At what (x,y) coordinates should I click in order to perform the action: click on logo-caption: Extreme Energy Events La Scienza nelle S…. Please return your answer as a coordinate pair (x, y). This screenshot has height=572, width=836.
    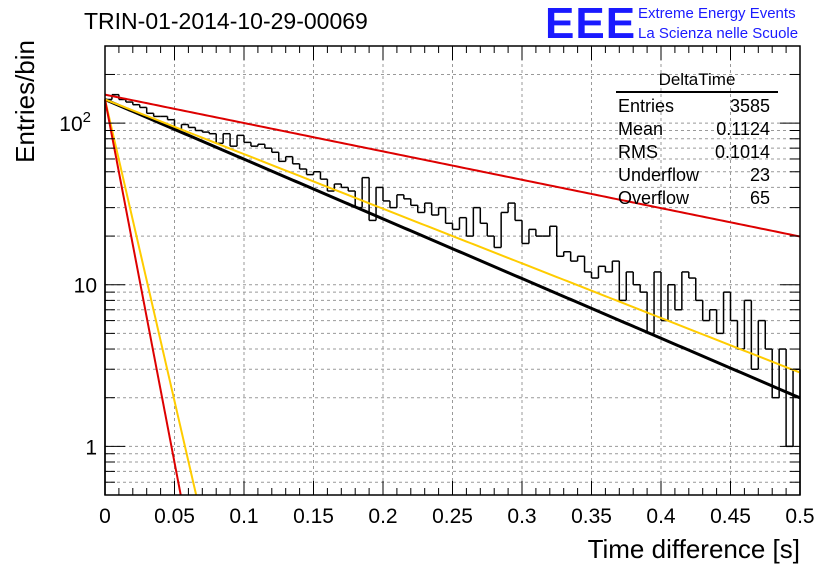
    Looking at the image, I should click on (718, 24).